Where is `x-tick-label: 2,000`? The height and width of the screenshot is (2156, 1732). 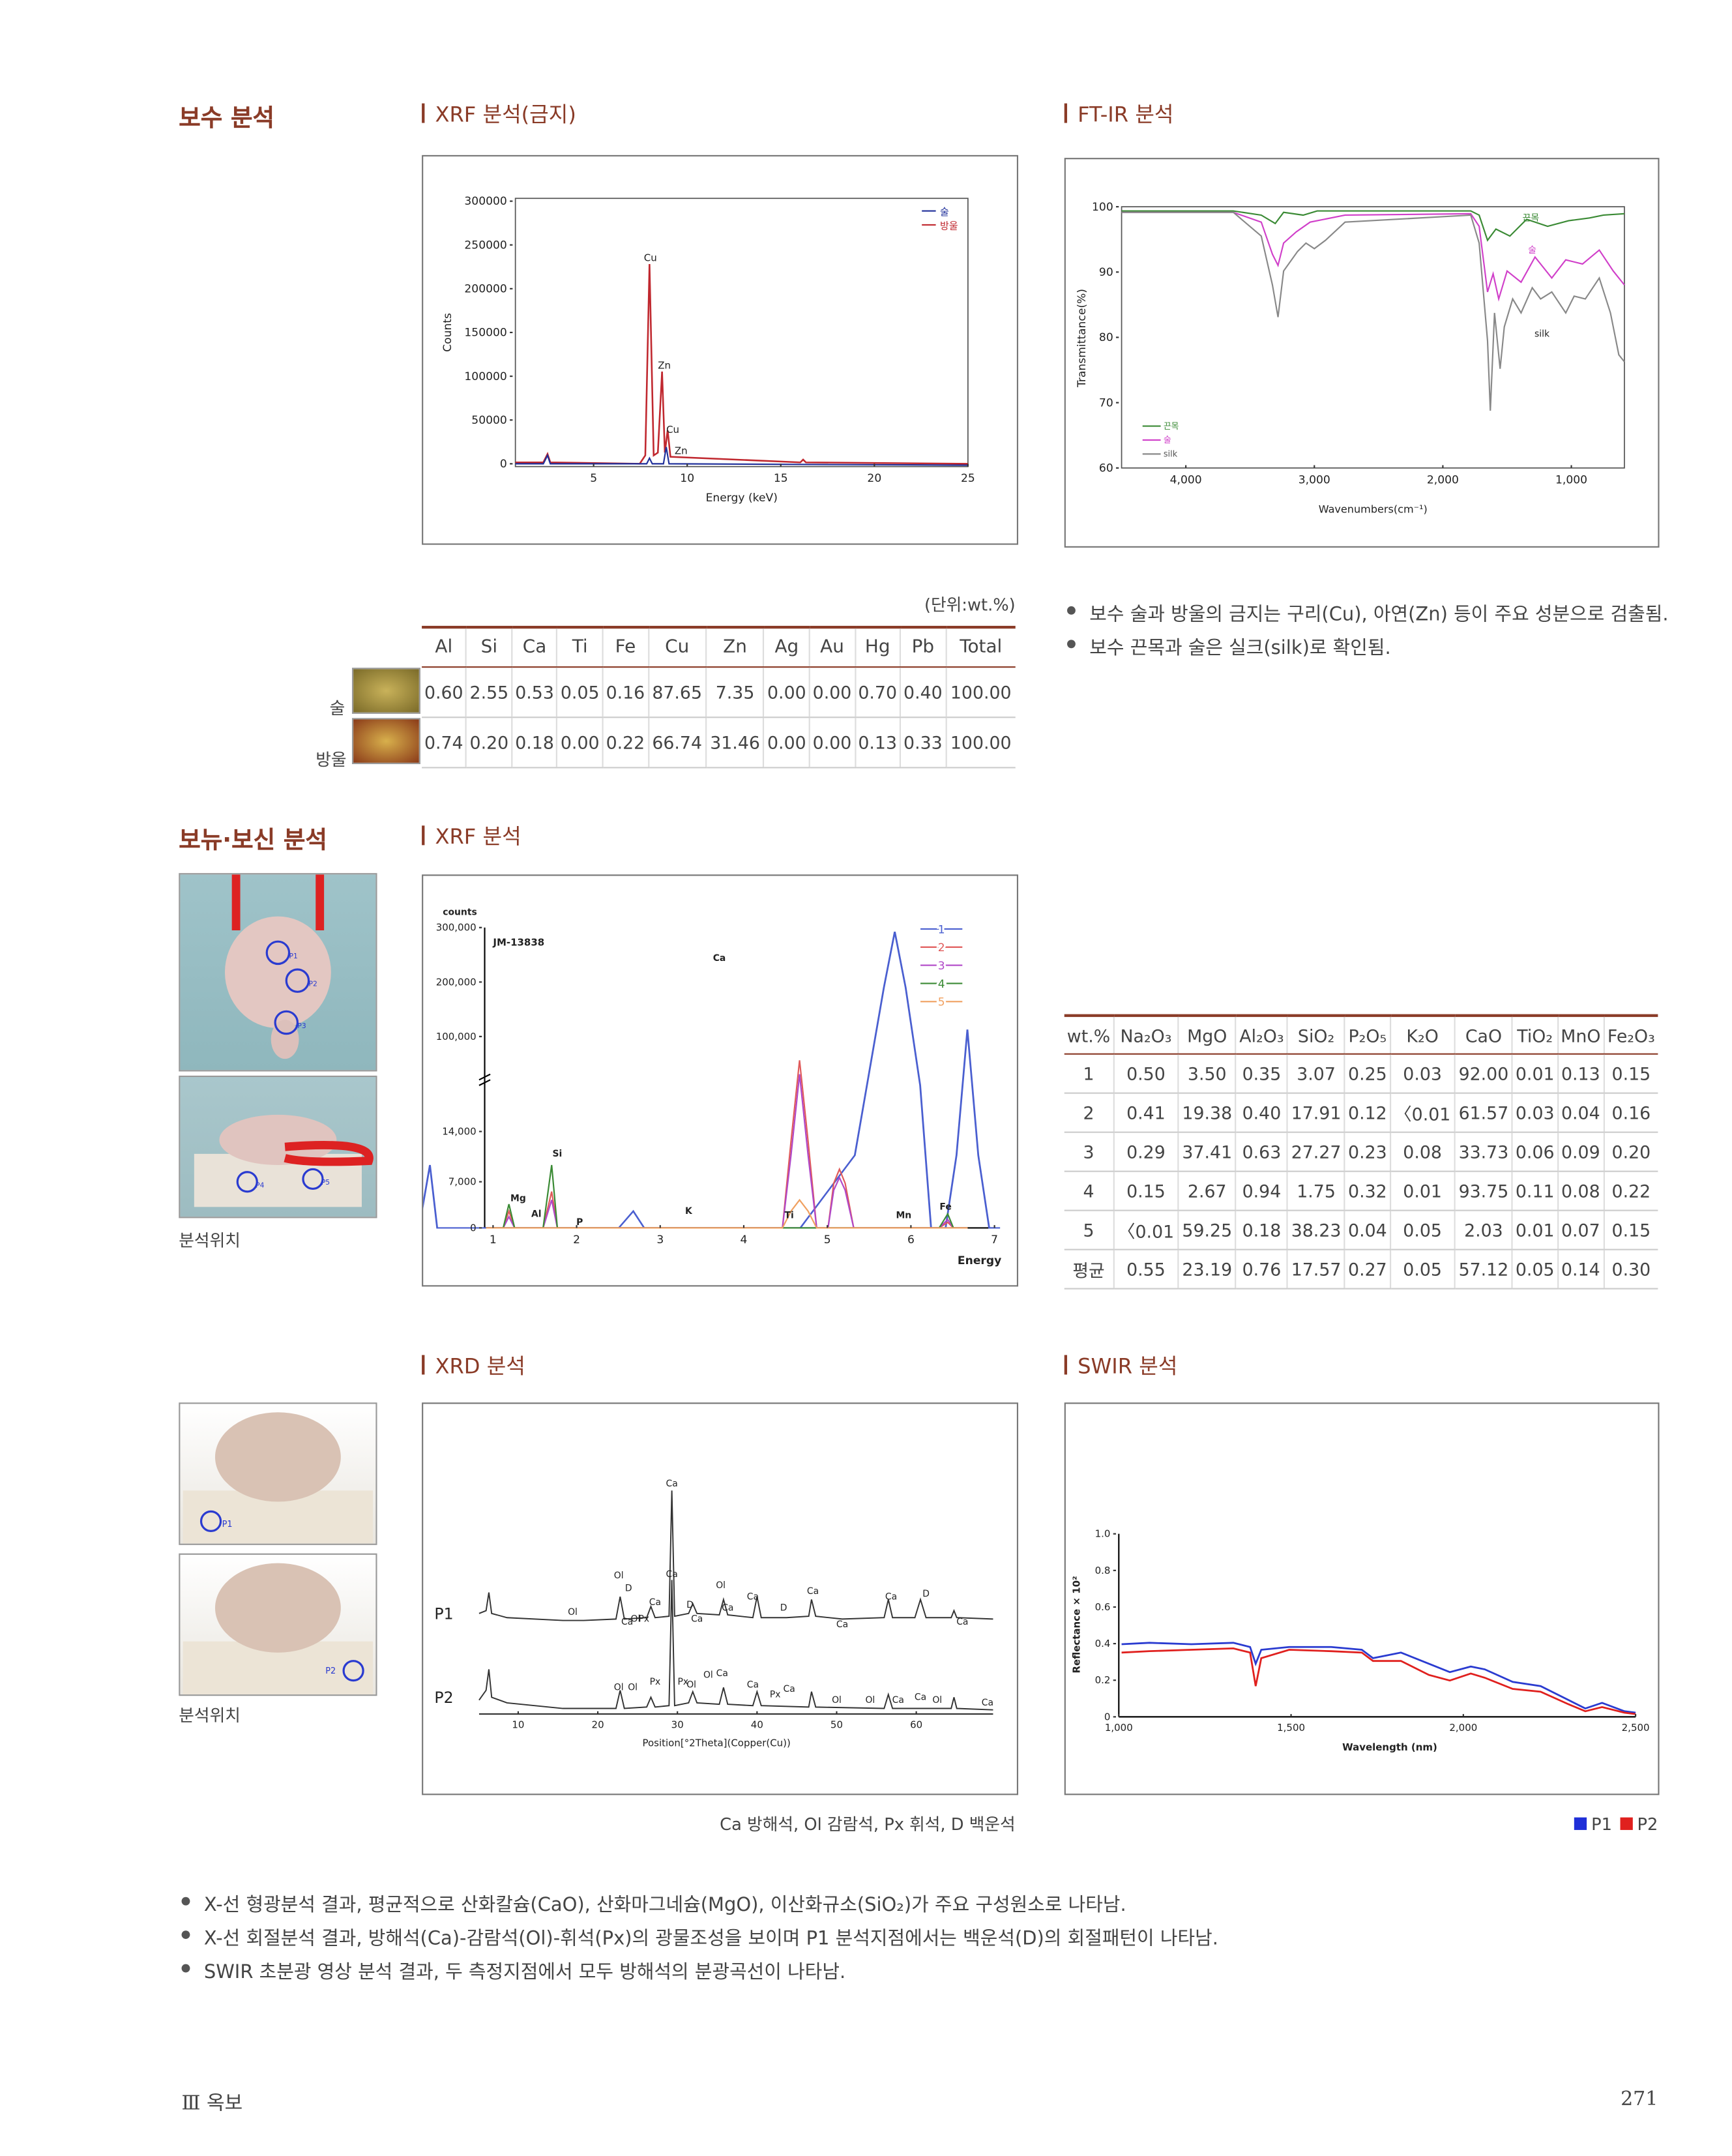
x-tick-label: 2,000 is located at coordinates (1443, 479).